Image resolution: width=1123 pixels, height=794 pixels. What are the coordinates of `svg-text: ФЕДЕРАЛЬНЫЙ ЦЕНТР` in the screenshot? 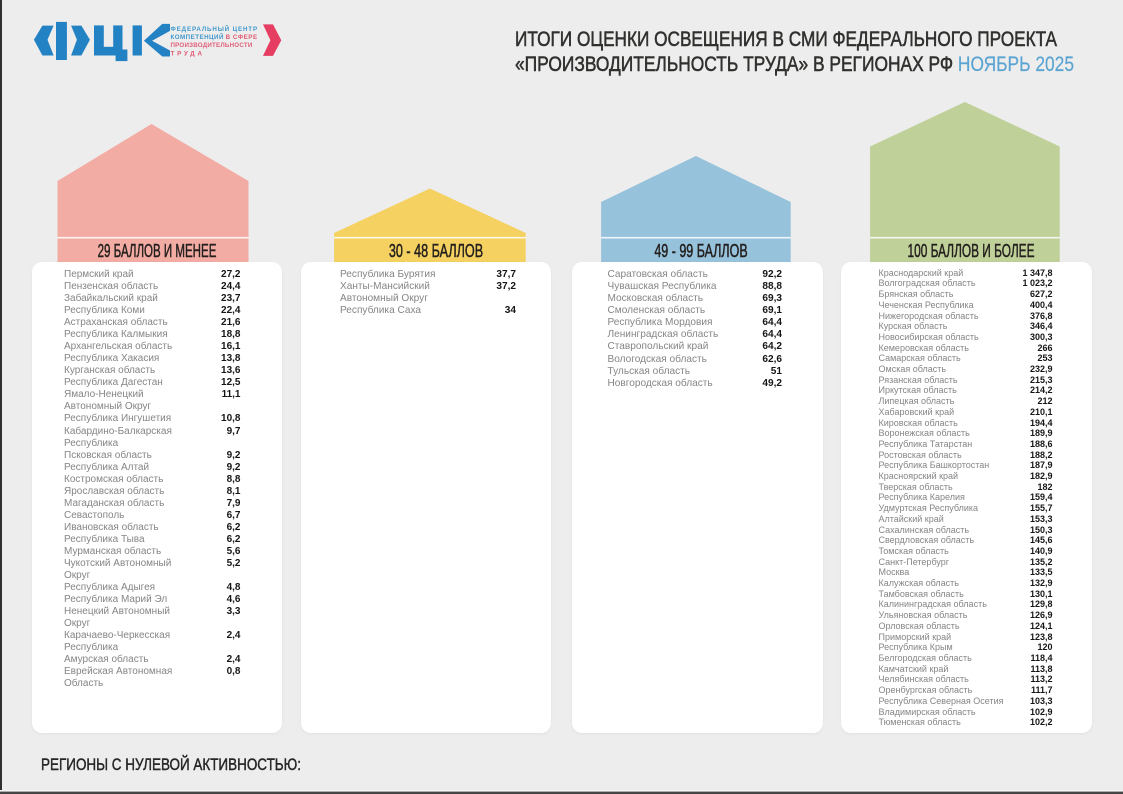 It's located at (214, 29).